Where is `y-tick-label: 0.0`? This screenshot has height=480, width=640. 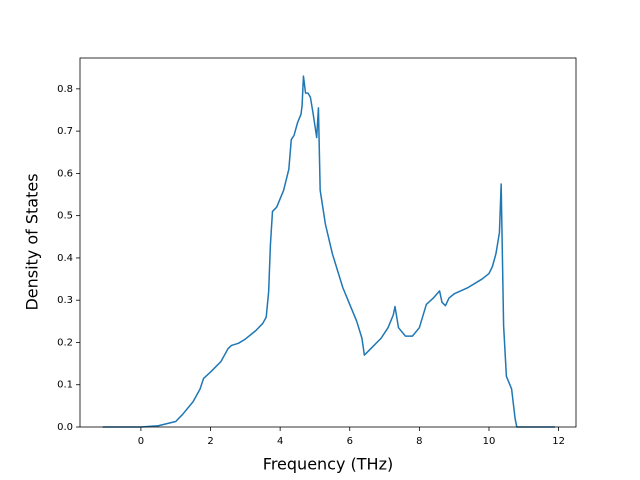
y-tick-label: 0.0 is located at coordinates (65, 427).